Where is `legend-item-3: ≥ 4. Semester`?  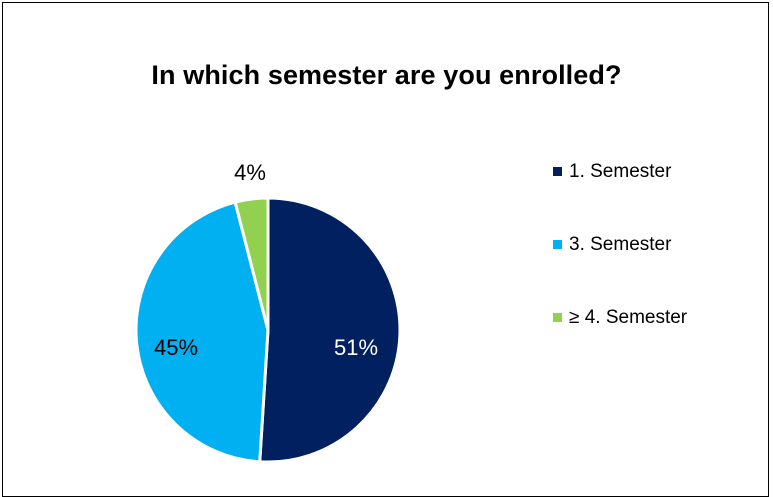
legend-item-3: ≥ 4. Semester is located at coordinates (620, 318).